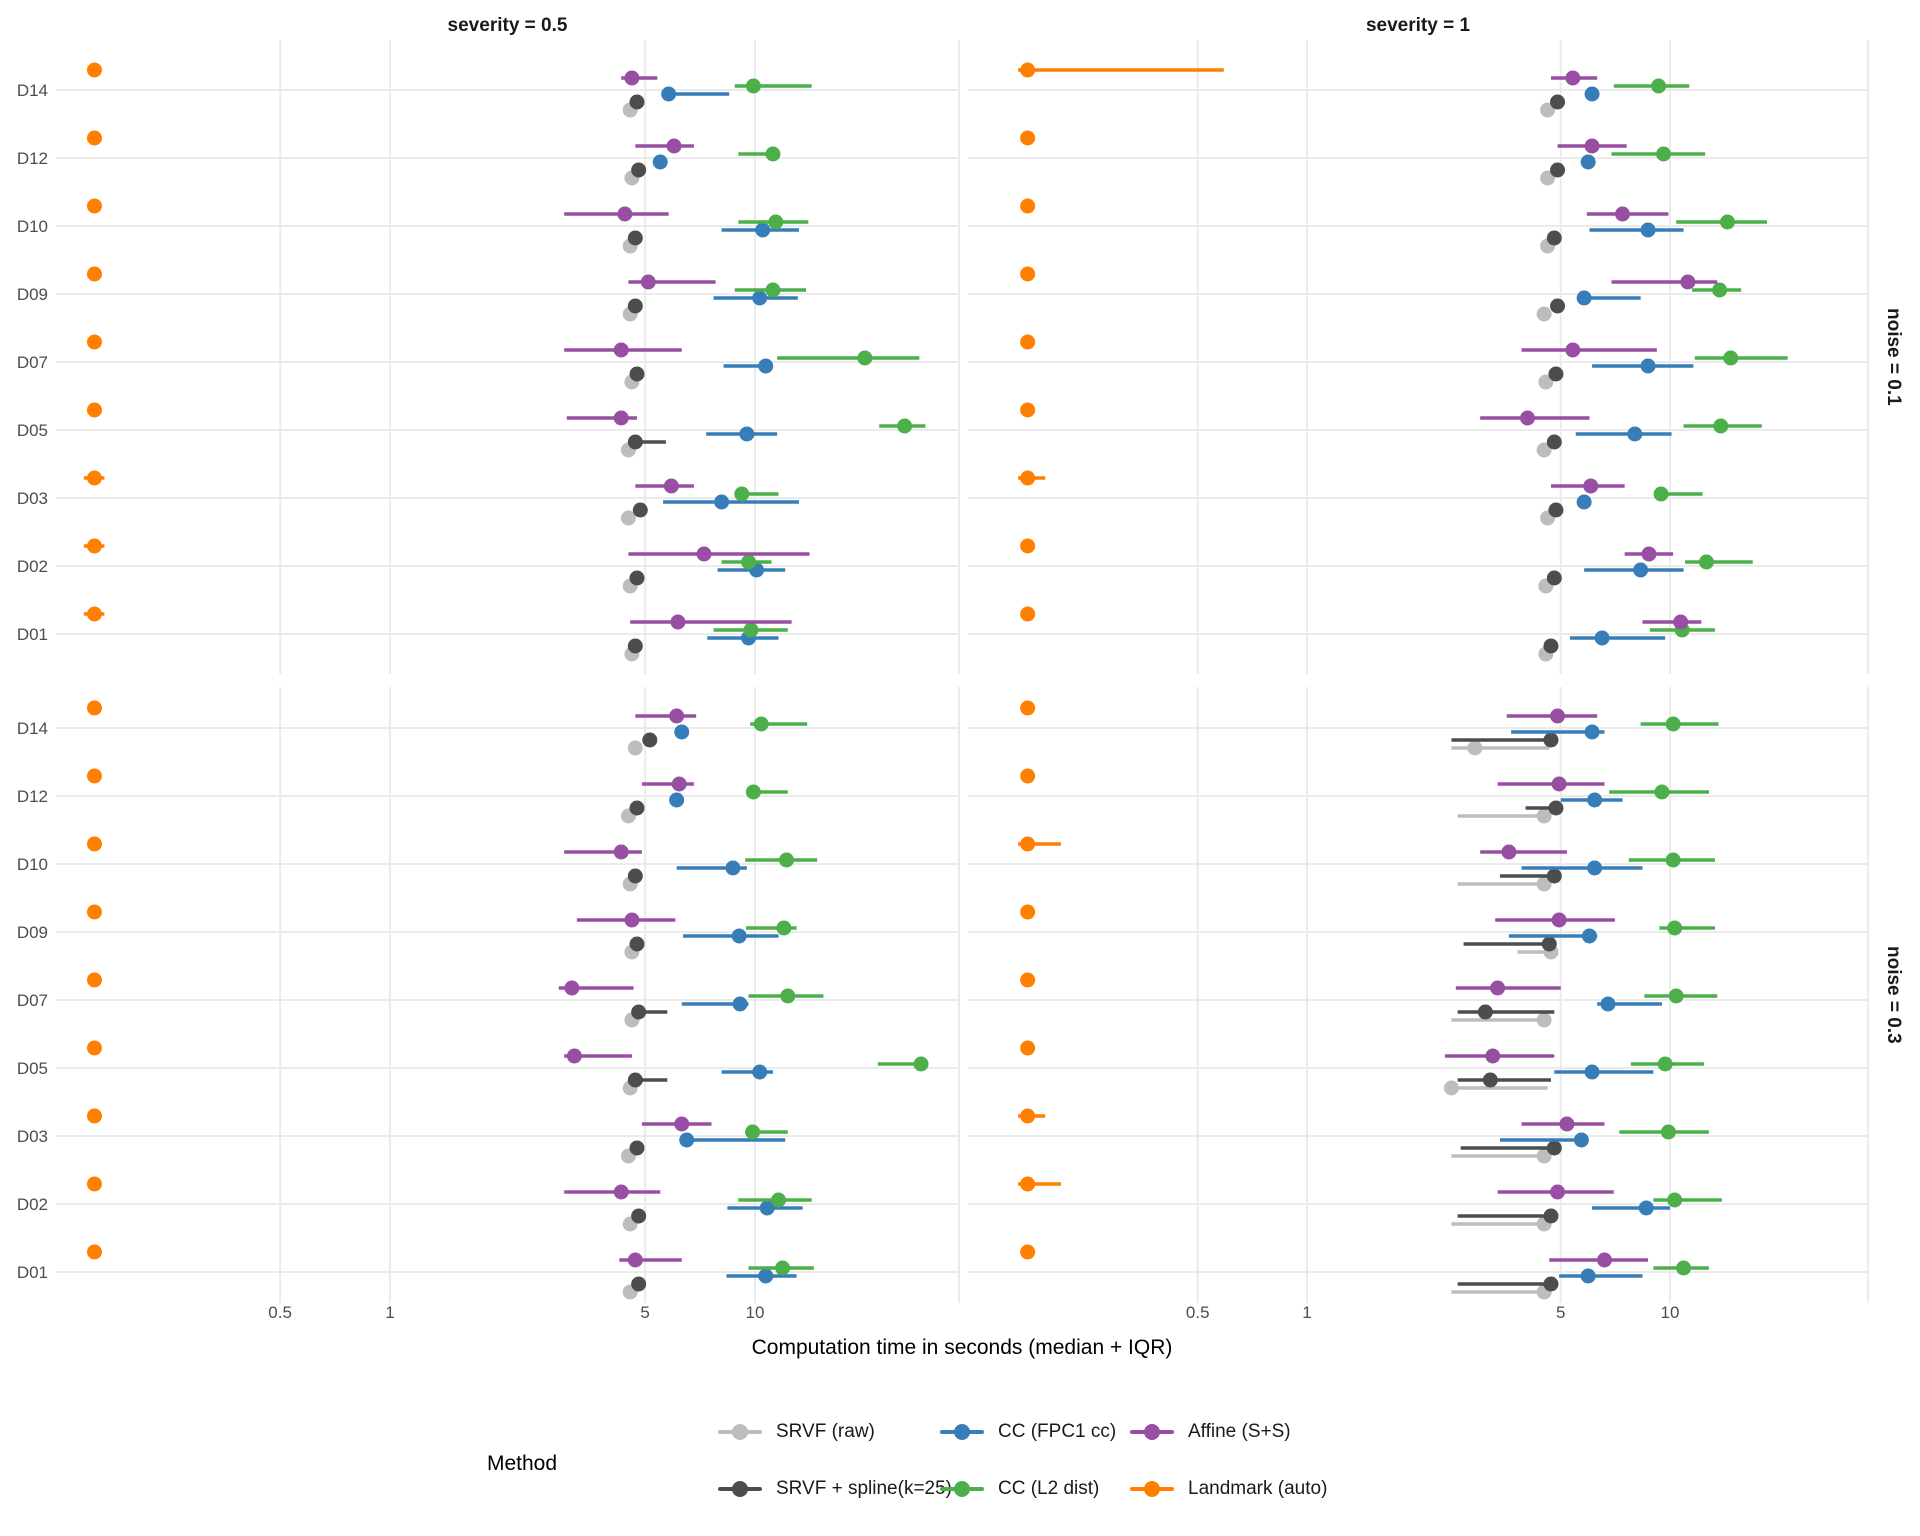 The height and width of the screenshot is (1536, 1920). What do you see at coordinates (1239, 1431) in the screenshot?
I see `legend-label: Affine (S+S)` at bounding box center [1239, 1431].